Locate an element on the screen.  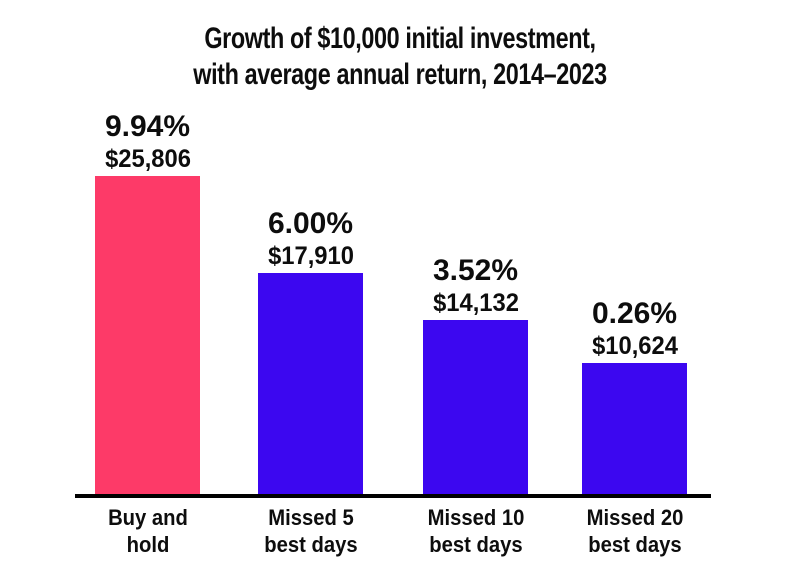
bar-value-label: 3.52% $14,132 is located at coordinates (476, 286).